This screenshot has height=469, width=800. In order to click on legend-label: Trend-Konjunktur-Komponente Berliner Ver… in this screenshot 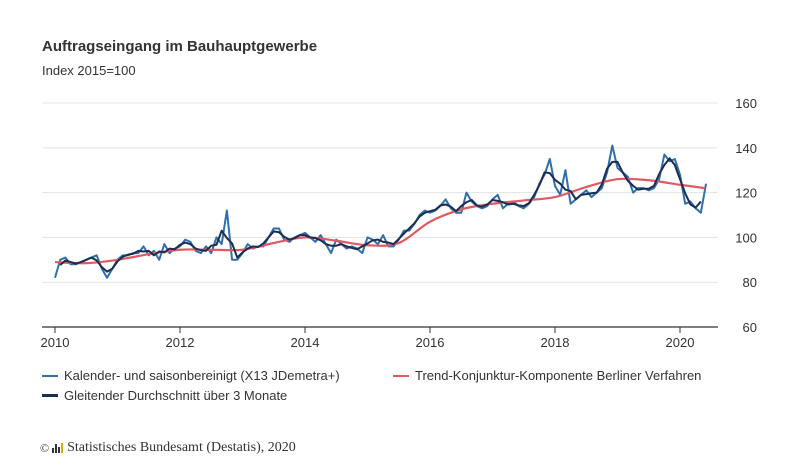, I will do `click(558, 375)`.